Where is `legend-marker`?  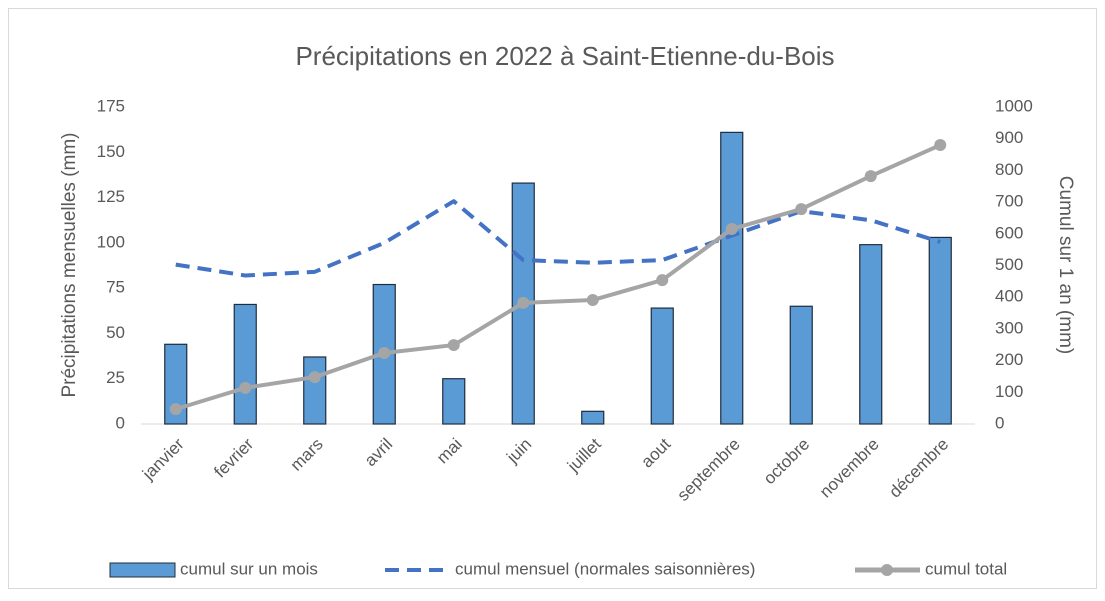 legend-marker is located at coordinates (887, 570).